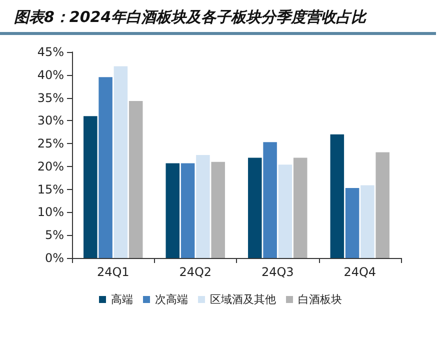  I want to click on y-tick-label: 25%, so click(50, 143).